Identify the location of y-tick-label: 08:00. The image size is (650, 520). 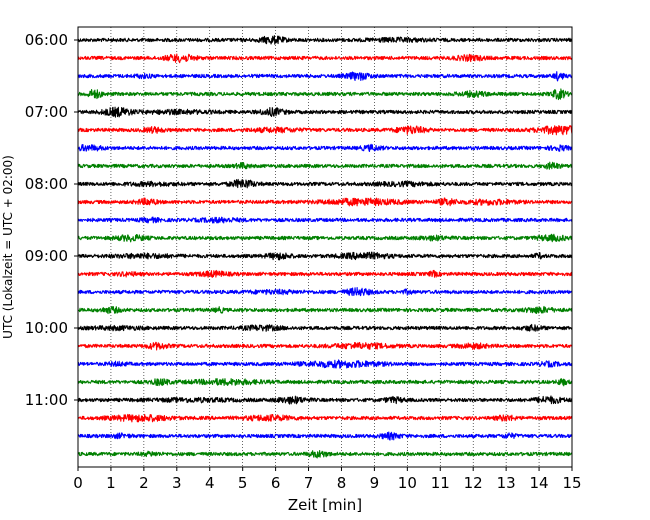
(46, 184).